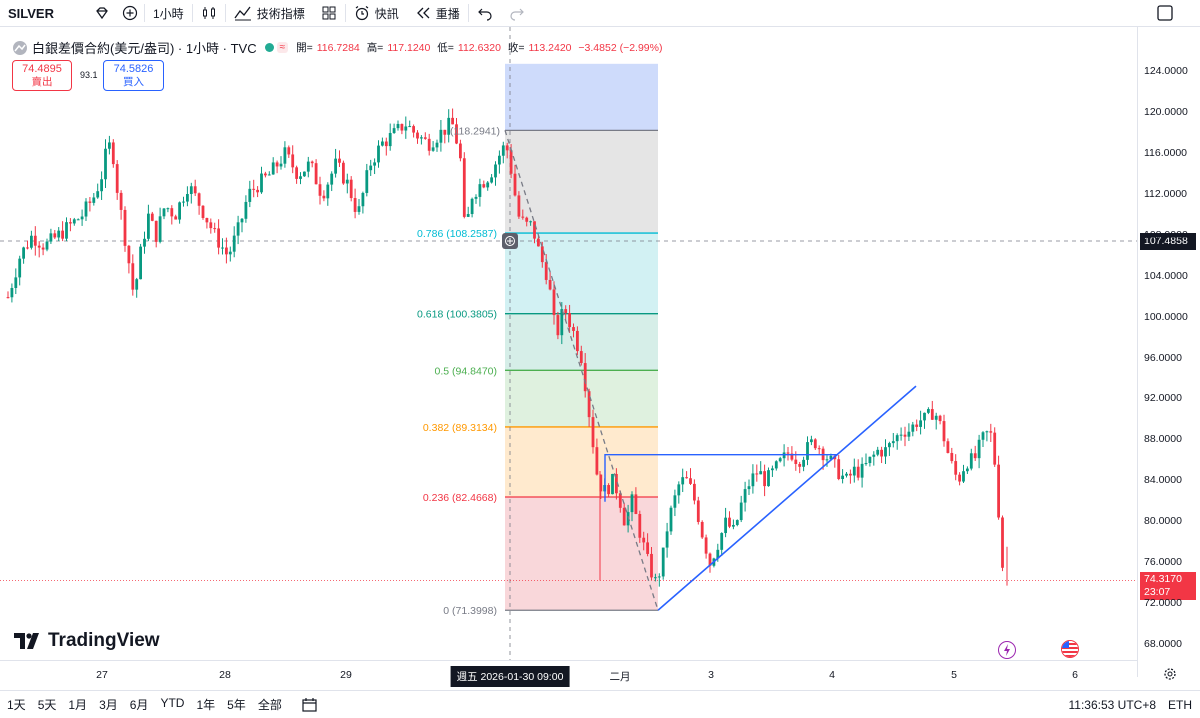 This screenshot has height=718, width=1200. I want to click on market-status-dot, so click(269, 47).